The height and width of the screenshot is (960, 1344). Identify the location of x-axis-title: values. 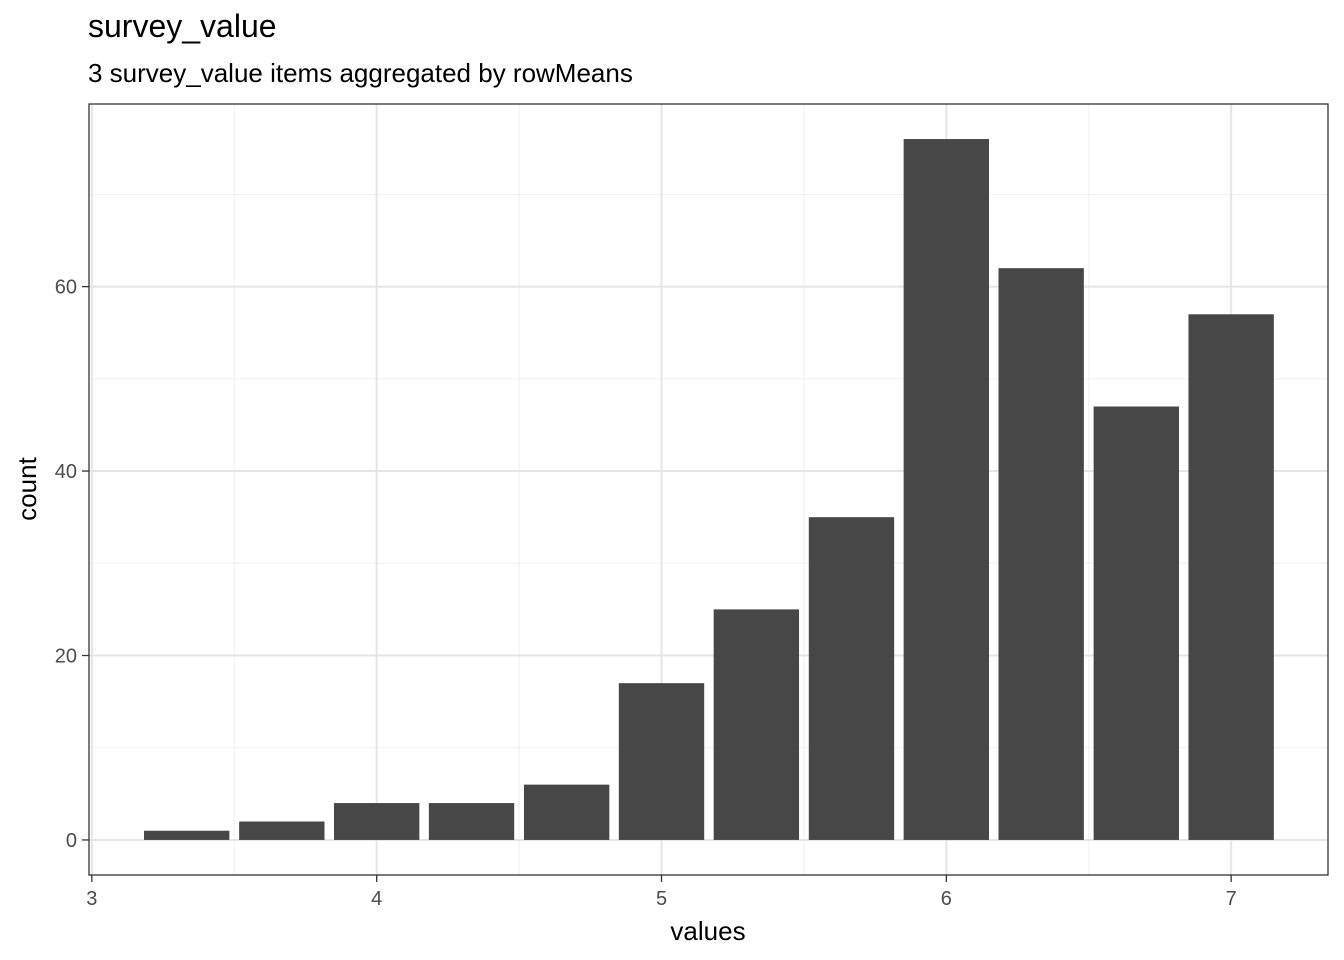
(707, 931).